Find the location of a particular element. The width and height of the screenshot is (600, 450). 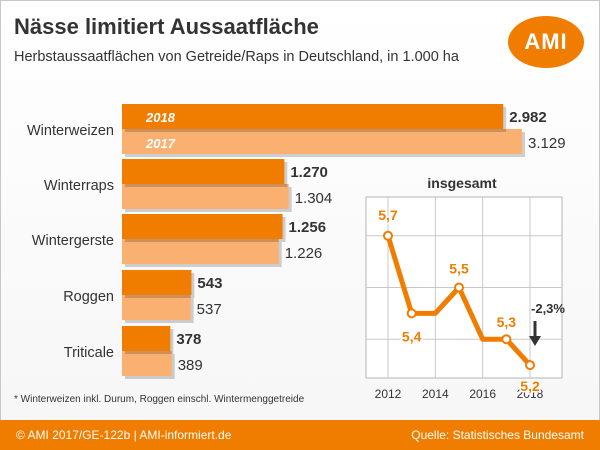

value-label-2018: 1.270 is located at coordinates (309, 172).